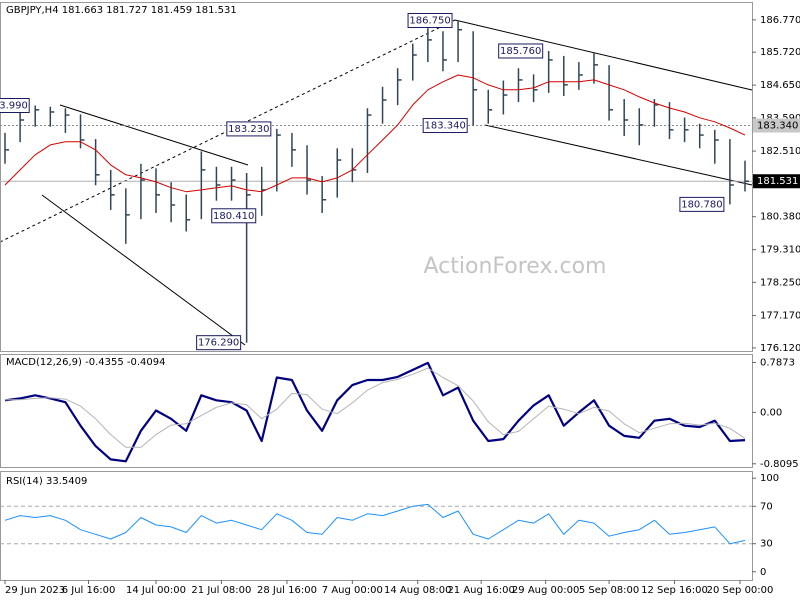 This screenshot has width=800, height=600. What do you see at coordinates (780, 217) in the screenshot?
I see `y-tick-label: 180.380` at bounding box center [780, 217].